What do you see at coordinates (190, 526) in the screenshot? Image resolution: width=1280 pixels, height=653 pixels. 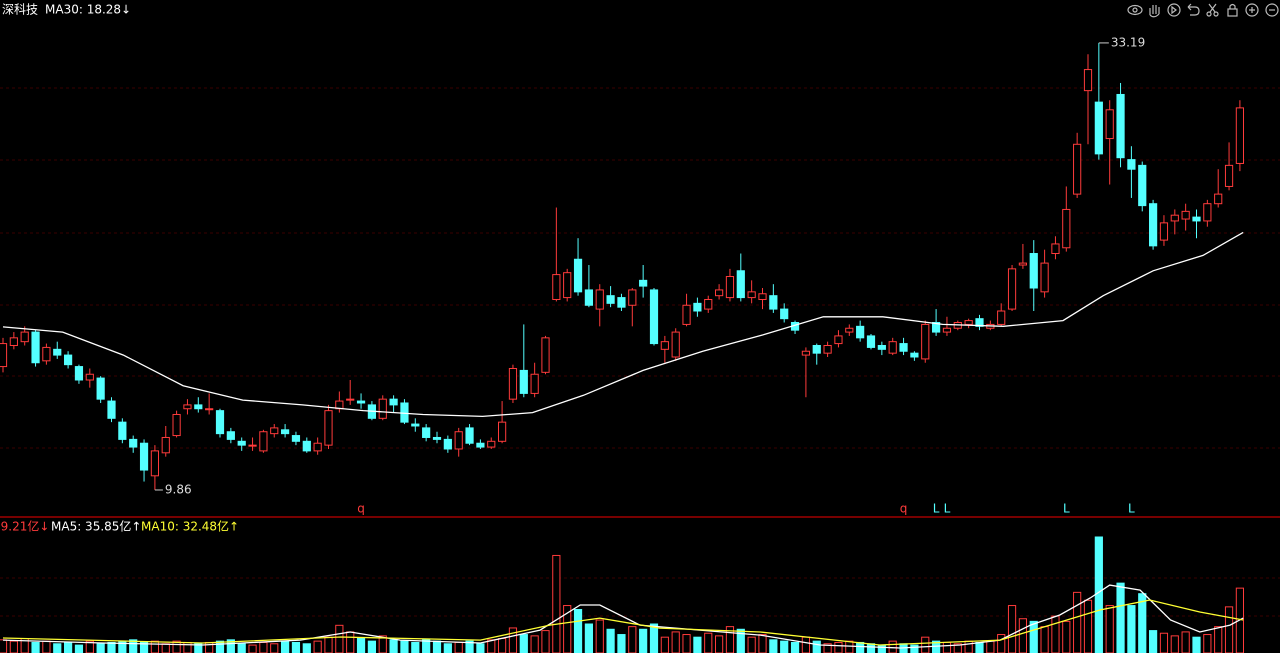 I see `vol-ma10-label: MA10: 32.48亿↑` at bounding box center [190, 526].